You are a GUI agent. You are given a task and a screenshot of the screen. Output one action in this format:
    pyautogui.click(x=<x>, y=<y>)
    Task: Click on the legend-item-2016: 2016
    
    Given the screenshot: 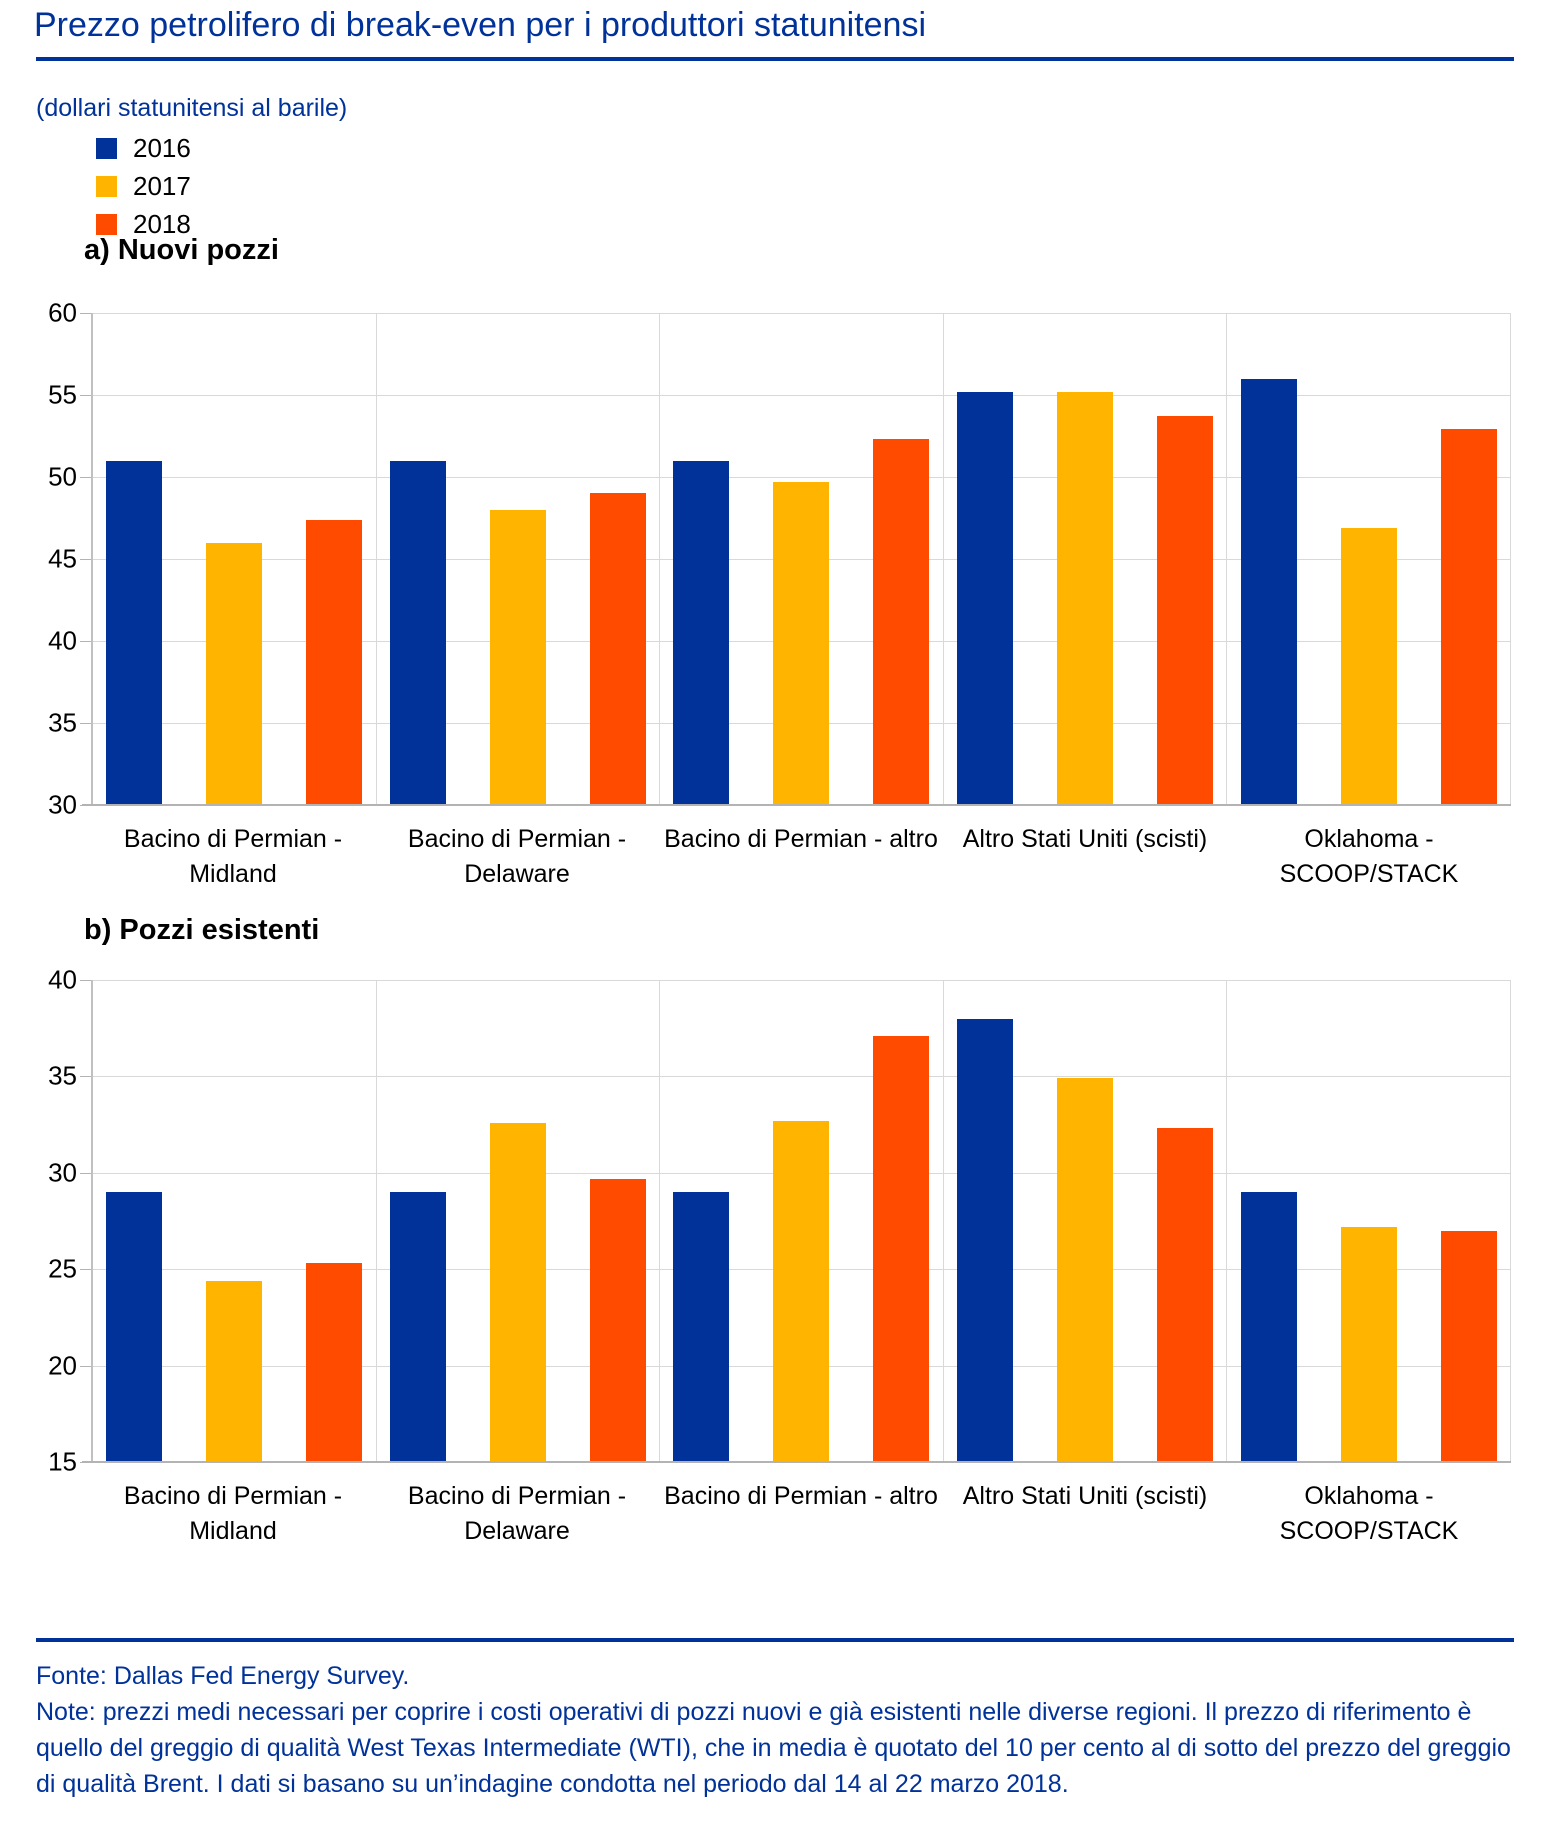 What is the action you would take?
    pyautogui.click(x=143, y=148)
    